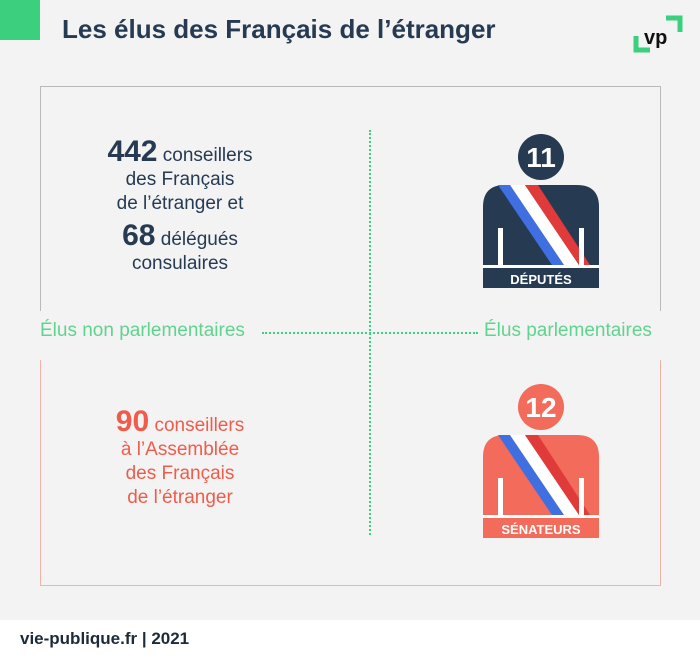 The height and width of the screenshot is (660, 700). What do you see at coordinates (132, 421) in the screenshot?
I see `stat-number: 90` at bounding box center [132, 421].